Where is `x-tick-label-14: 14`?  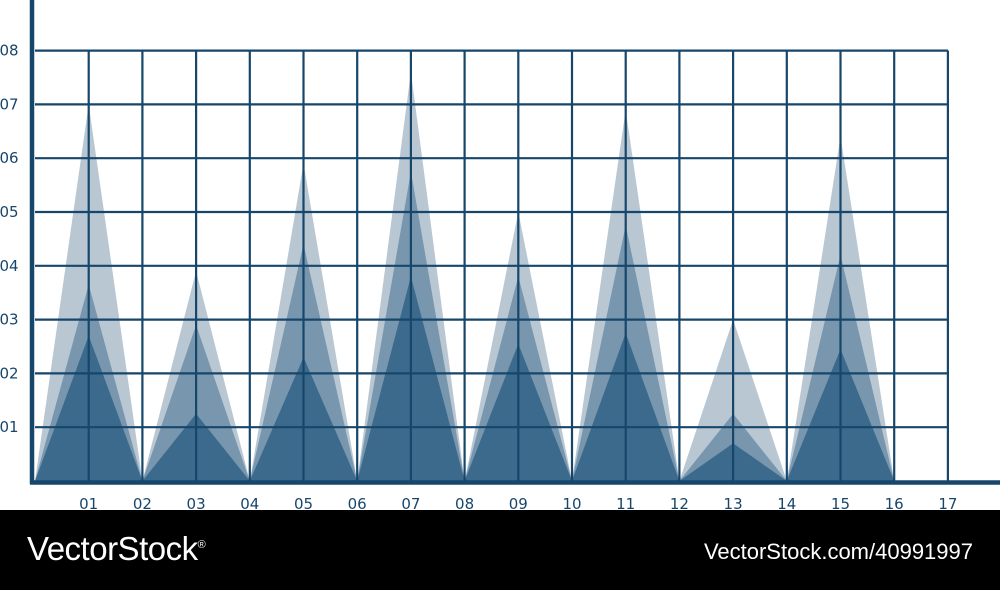
x-tick-label-14: 14 is located at coordinates (786, 502).